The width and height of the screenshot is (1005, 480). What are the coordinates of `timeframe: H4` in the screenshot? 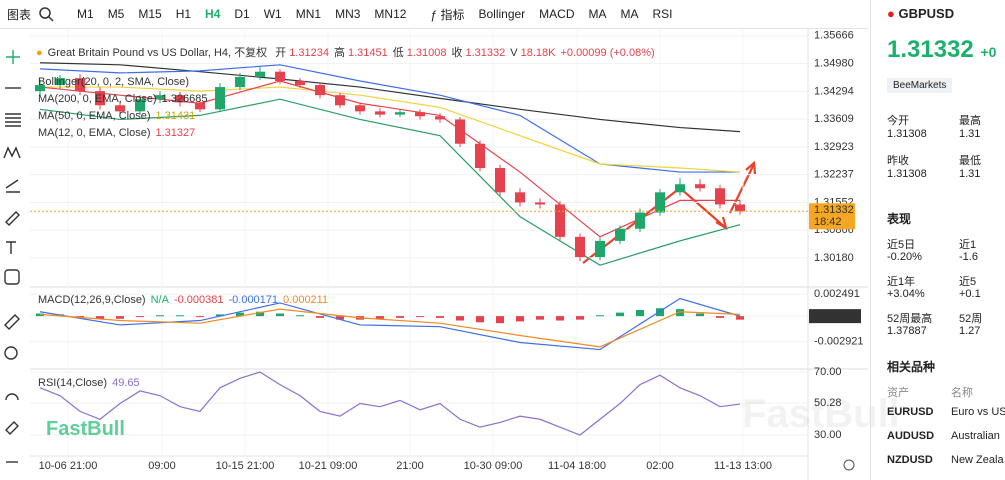 It's located at (213, 14).